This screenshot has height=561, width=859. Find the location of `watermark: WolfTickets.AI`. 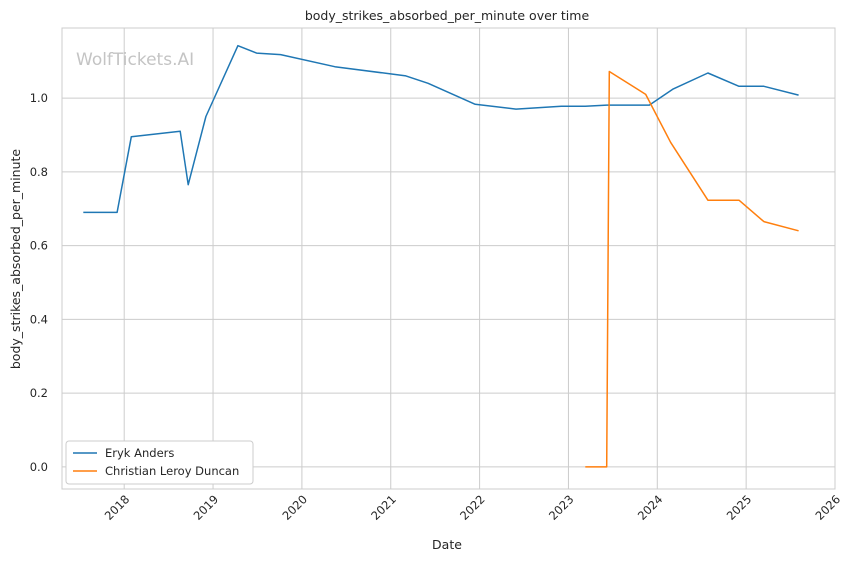

watermark: WolfTickets.AI is located at coordinates (135, 60).